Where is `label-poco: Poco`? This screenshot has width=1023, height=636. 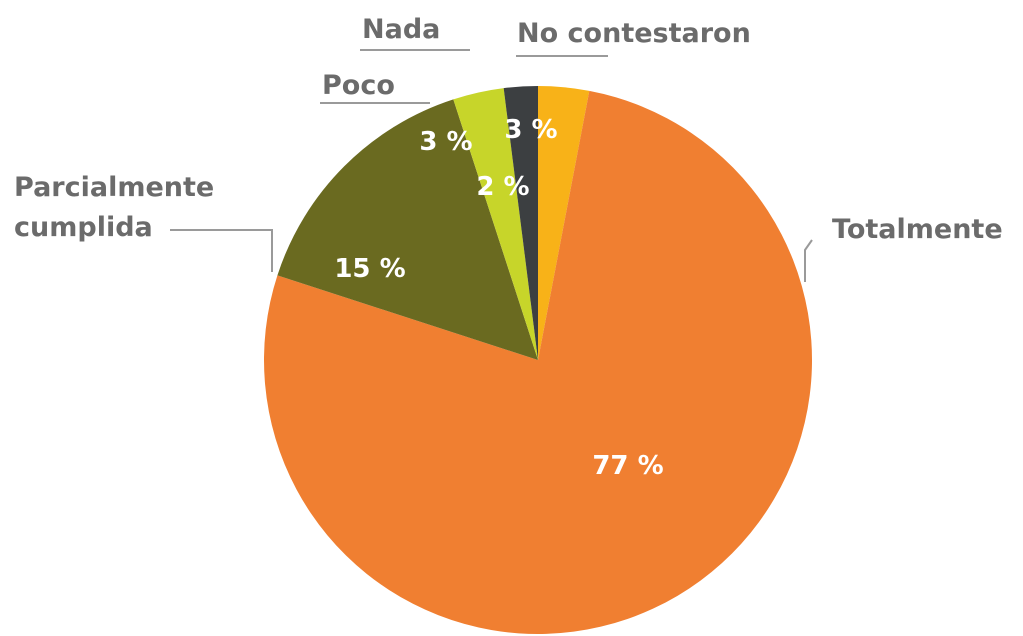 label-poco: Poco is located at coordinates (358, 85).